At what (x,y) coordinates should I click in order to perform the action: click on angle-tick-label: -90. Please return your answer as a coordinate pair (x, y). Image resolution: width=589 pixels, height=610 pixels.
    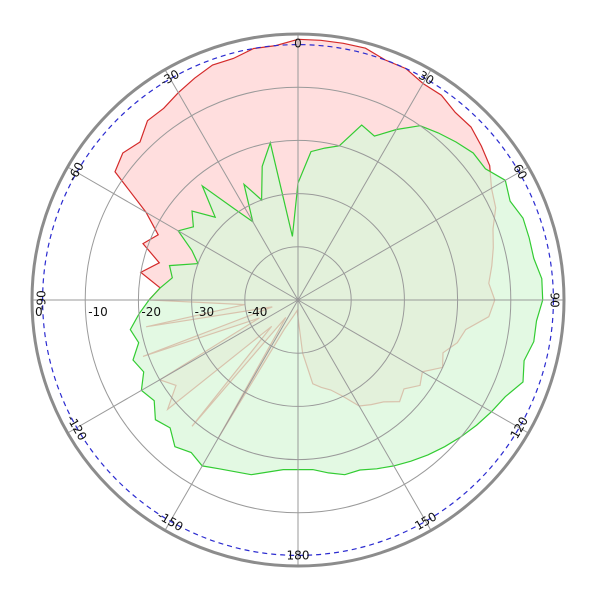
    Looking at the image, I should click on (42, 300).